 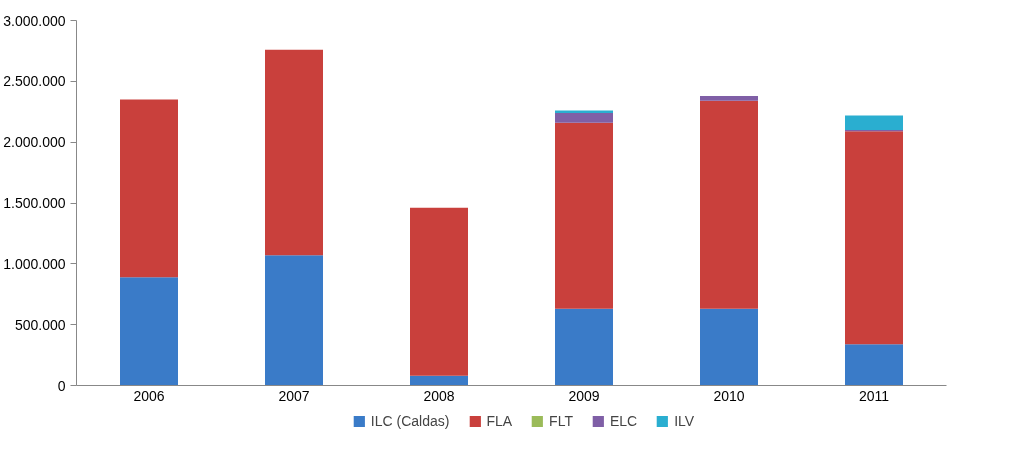 What do you see at coordinates (499, 421) in the screenshot?
I see `legend-label: FLA` at bounding box center [499, 421].